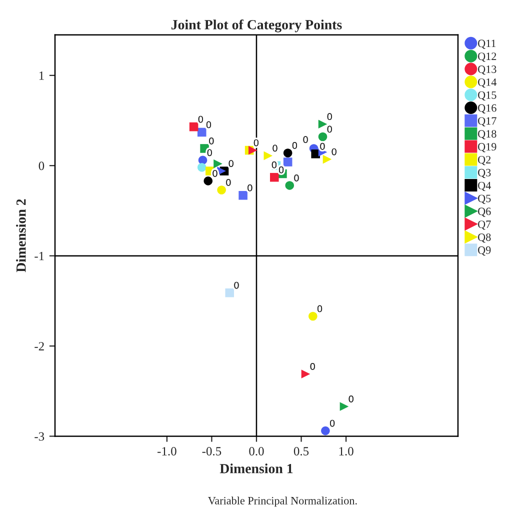 Image resolution: width=514 pixels, height=512 pixels. I want to click on legend-label: Q9, so click(484, 251).